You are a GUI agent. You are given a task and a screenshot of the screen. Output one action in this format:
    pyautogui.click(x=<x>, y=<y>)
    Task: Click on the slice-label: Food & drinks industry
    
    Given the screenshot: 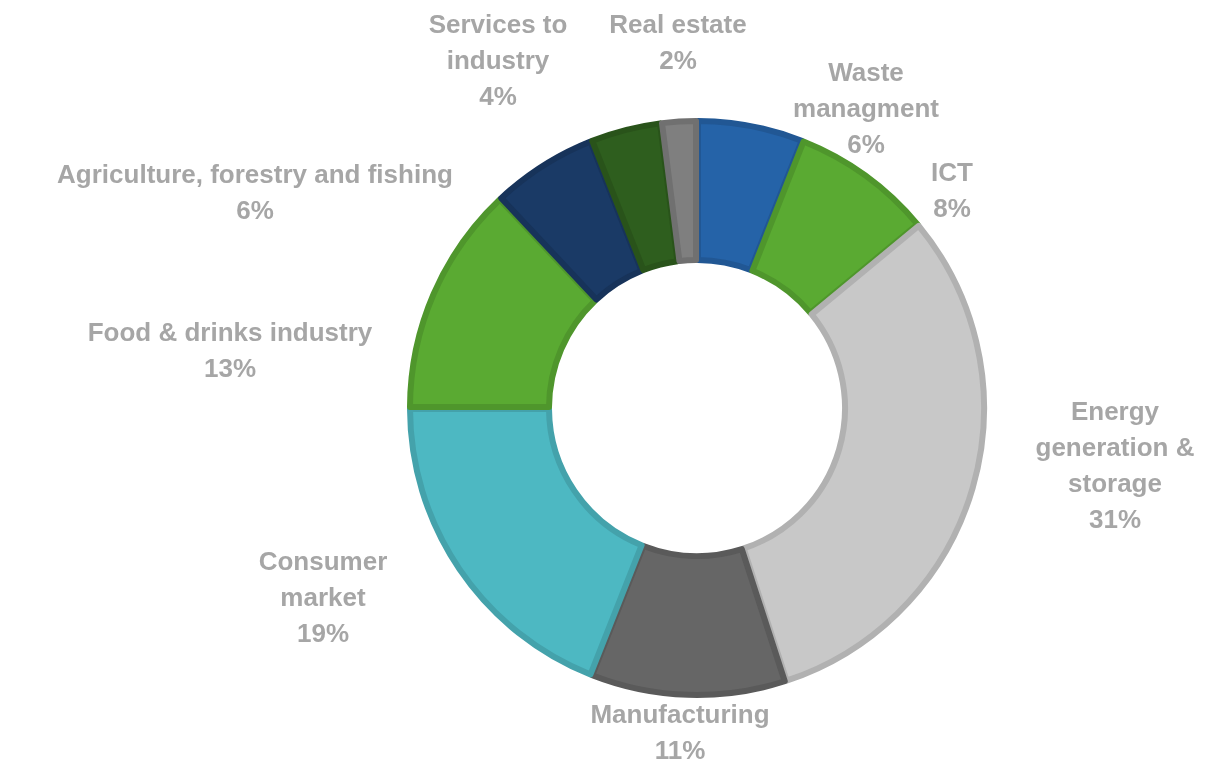 What is the action you would take?
    pyautogui.click(x=230, y=332)
    